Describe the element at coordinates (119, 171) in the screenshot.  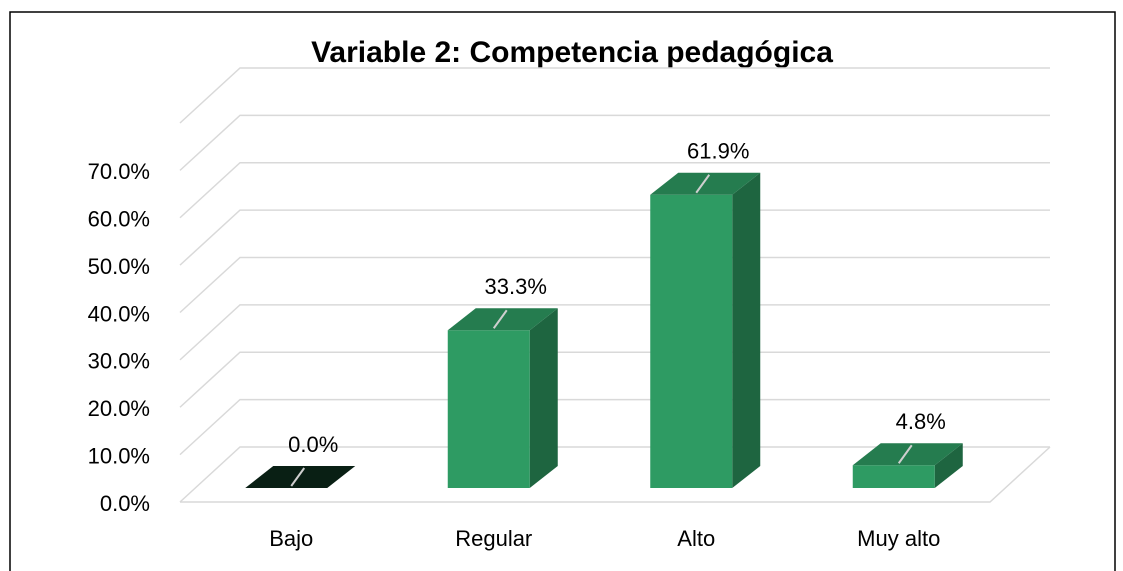
I see `y-tick-label: 70.0%` at that location.